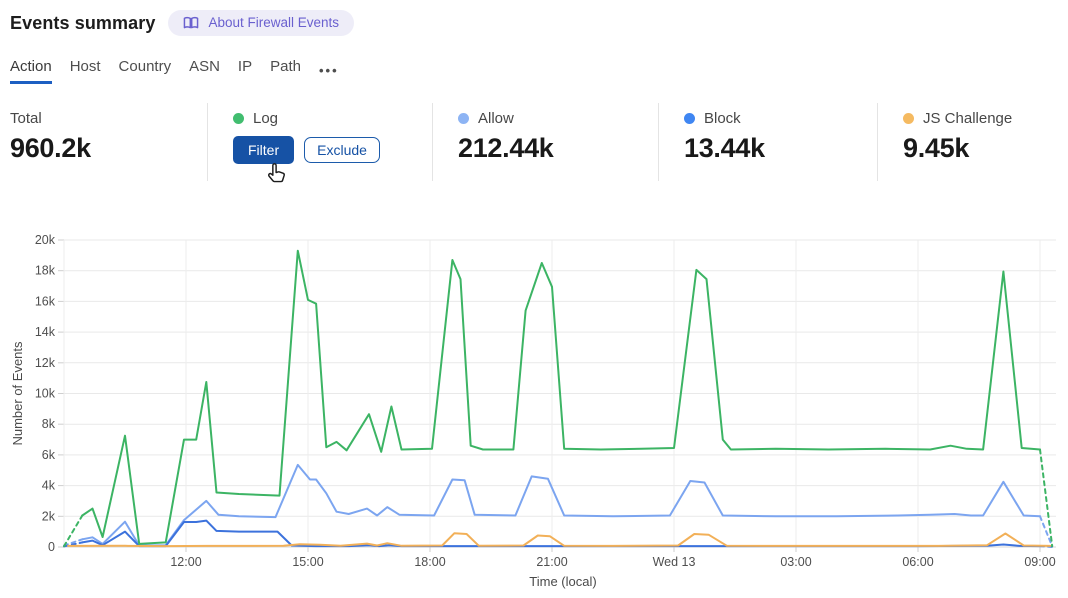  I want to click on series-allow-line, so click(561, 505).